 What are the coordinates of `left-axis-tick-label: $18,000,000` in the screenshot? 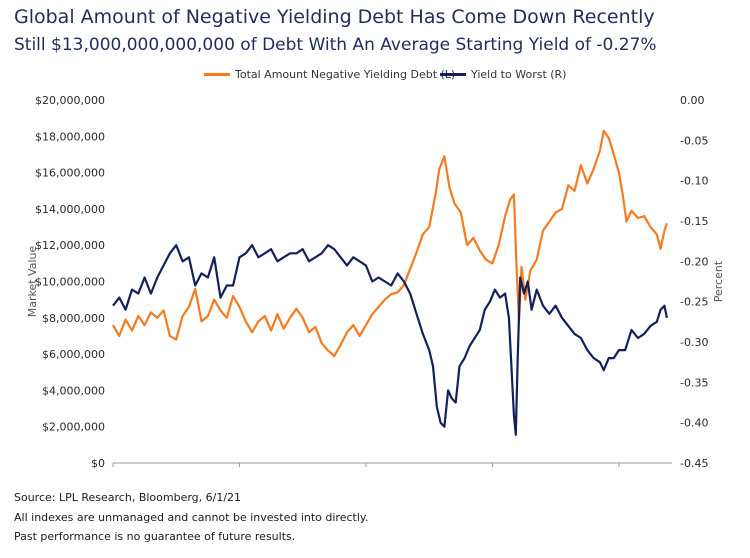 It's located at (70, 136).